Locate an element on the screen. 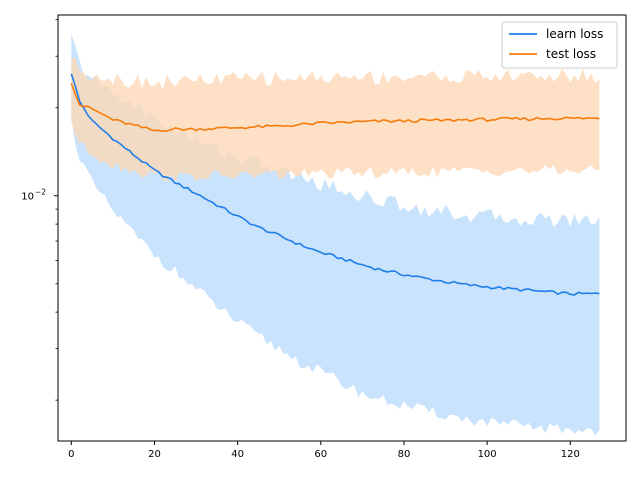  x-tick-label: 120 is located at coordinates (570, 454).